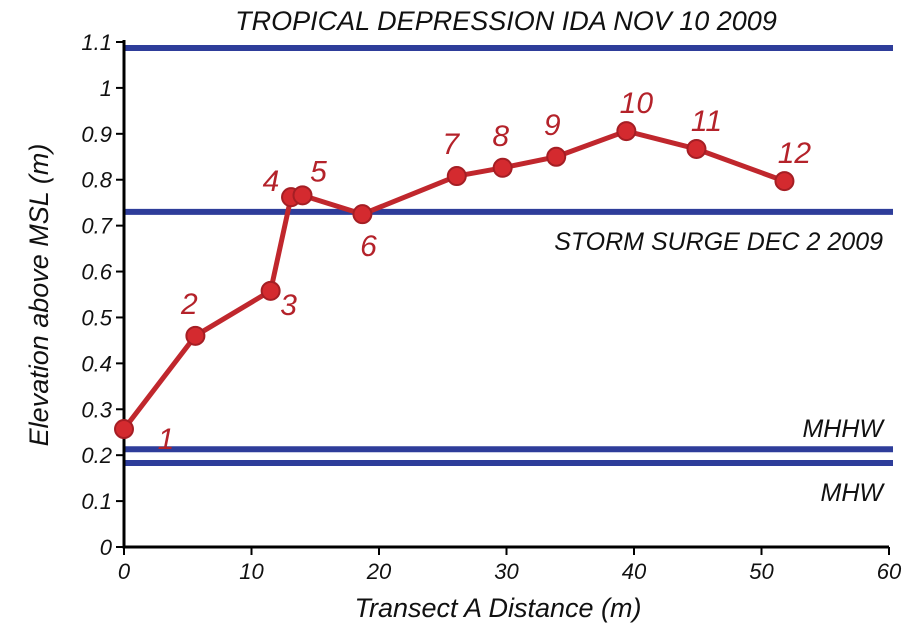  Describe the element at coordinates (96, 180) in the screenshot. I see `y-tick-label: 0.8` at that location.